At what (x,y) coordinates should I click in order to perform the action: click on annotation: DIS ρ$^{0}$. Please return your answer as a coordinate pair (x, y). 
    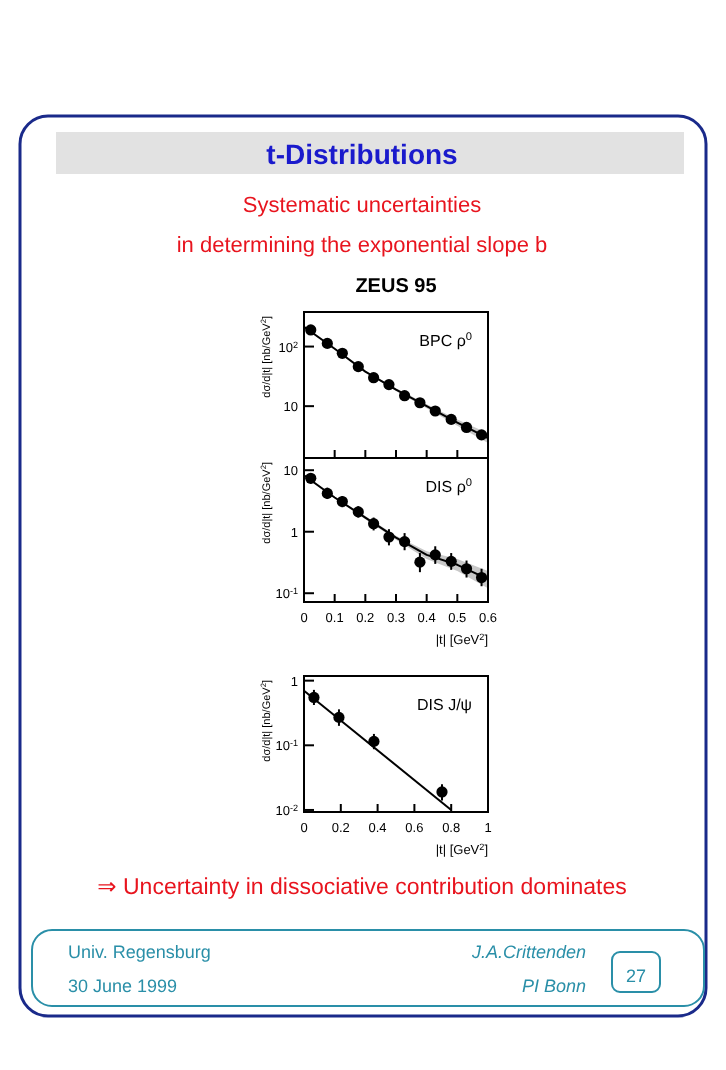
    Looking at the image, I should click on (448, 487).